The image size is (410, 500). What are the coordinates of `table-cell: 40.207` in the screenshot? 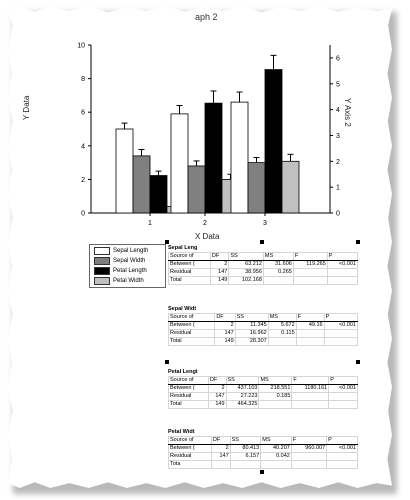 It's located at (276, 448).